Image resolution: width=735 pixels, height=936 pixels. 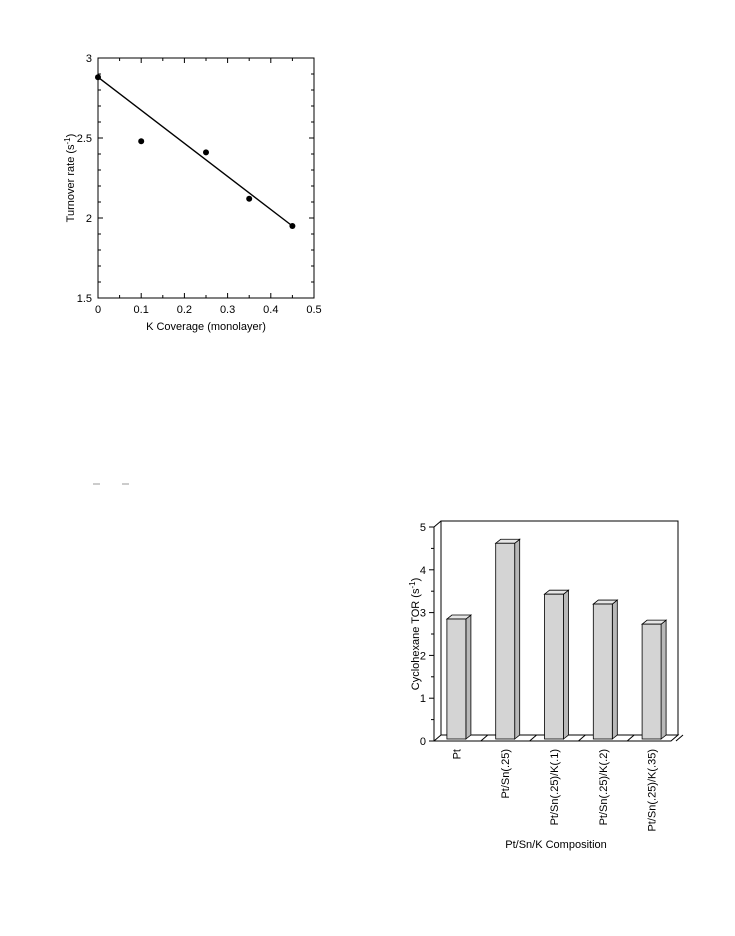 What do you see at coordinates (84, 139) in the screenshot?
I see `y-tick-label: 2.5` at bounding box center [84, 139].